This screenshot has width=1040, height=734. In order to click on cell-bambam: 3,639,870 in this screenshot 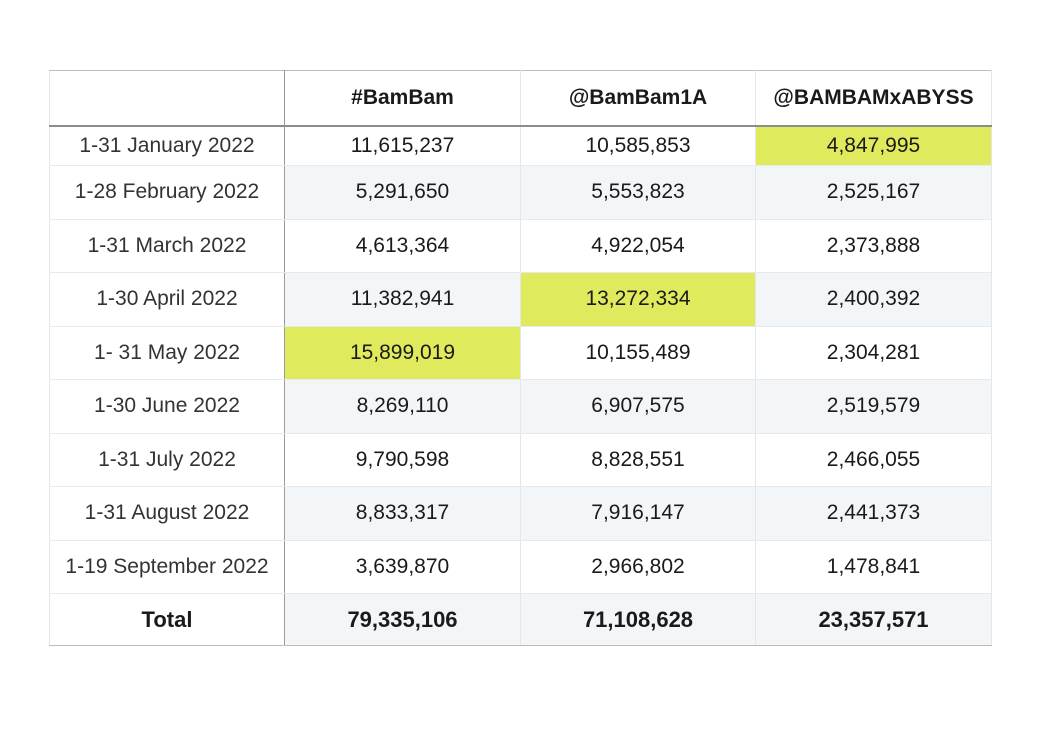, I will do `click(402, 567)`.